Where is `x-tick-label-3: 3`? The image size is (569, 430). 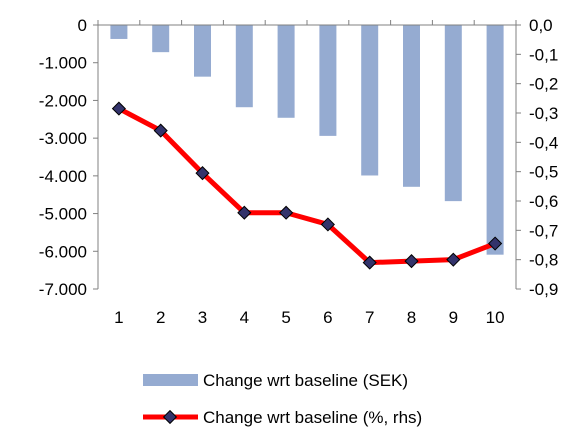 x-tick-label-3: 3 is located at coordinates (202, 317).